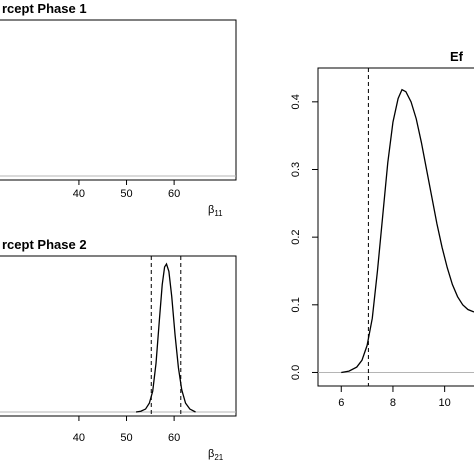 This screenshot has width=474, height=474. What do you see at coordinates (445, 403) in the screenshot?
I see `panel3-x-tick-label-10: 10` at bounding box center [445, 403].